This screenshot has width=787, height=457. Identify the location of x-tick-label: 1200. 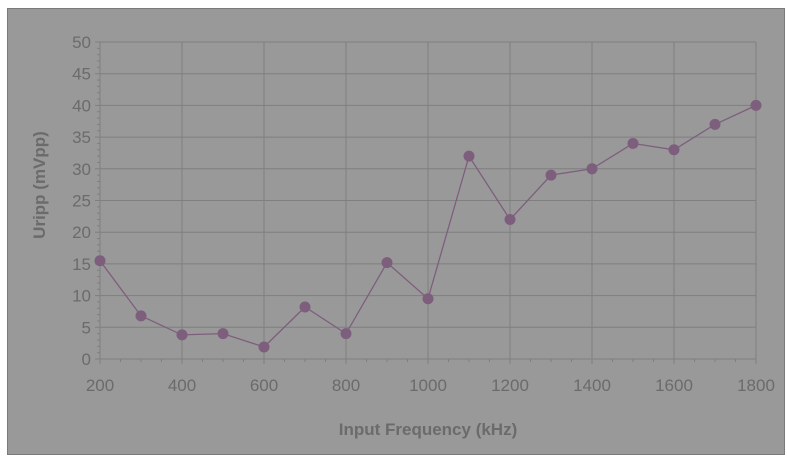
(510, 385).